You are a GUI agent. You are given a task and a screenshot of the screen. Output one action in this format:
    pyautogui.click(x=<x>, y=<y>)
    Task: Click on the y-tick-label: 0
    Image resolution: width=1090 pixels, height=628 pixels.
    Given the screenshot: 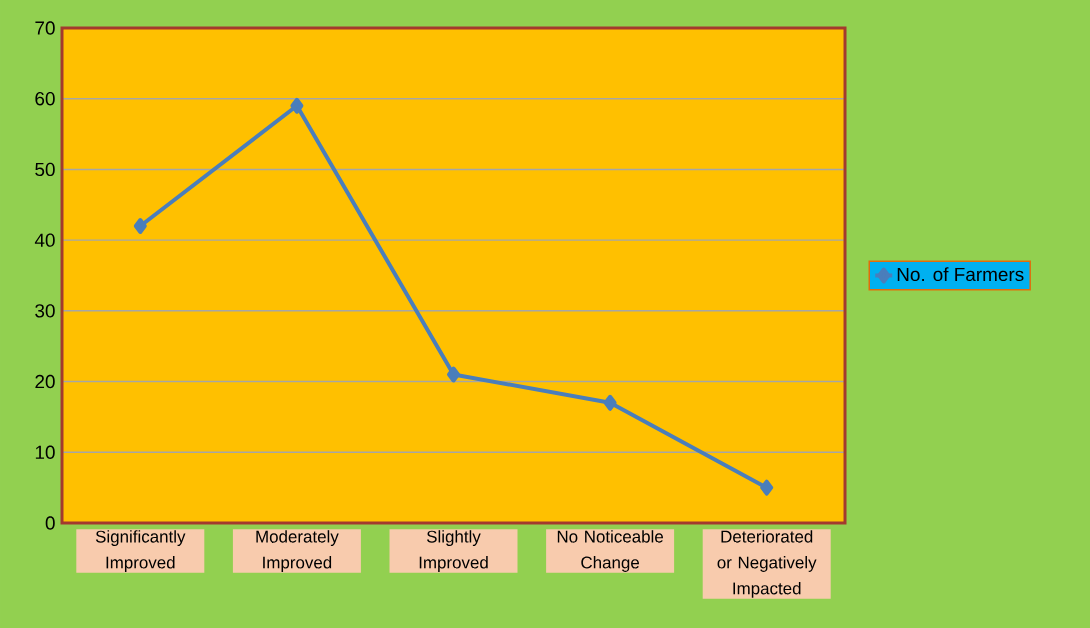 What is the action you would take?
    pyautogui.click(x=50, y=523)
    